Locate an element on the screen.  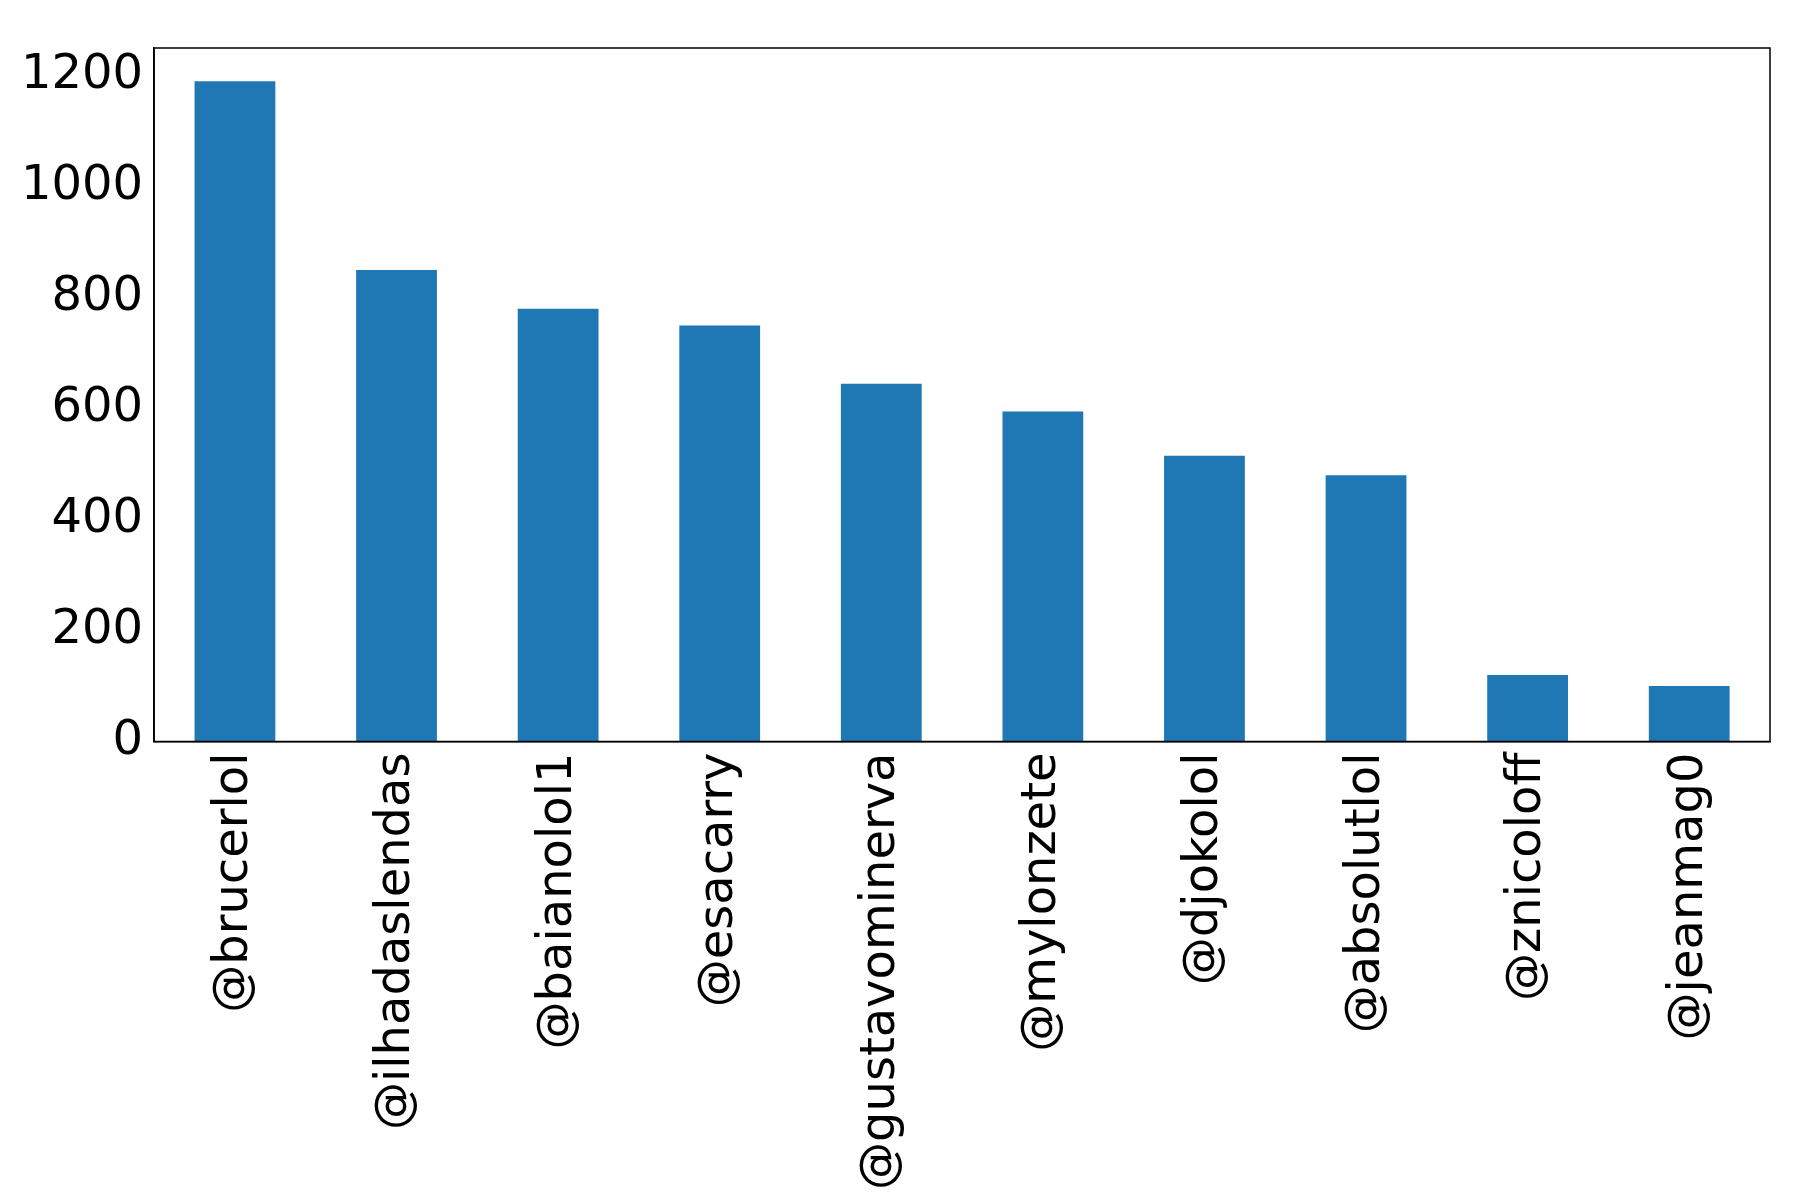
y-tick-label: 600 is located at coordinates (97, 404).